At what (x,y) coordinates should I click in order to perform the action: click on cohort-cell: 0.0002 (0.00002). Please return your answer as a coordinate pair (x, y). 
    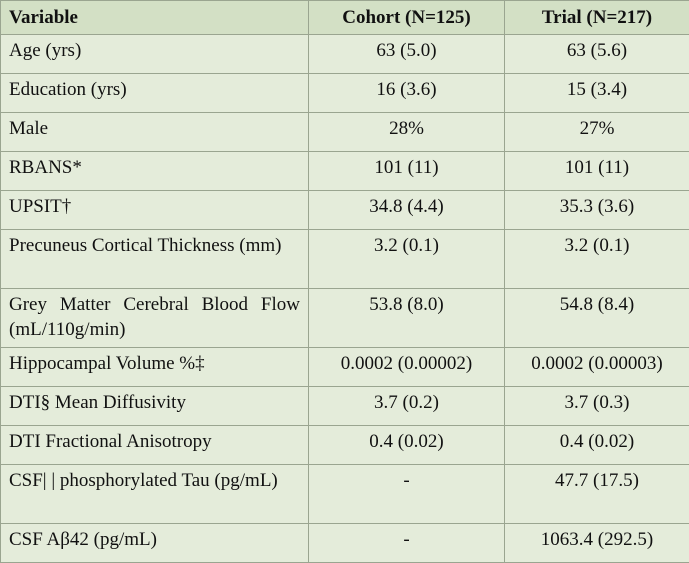
    Looking at the image, I should click on (407, 367).